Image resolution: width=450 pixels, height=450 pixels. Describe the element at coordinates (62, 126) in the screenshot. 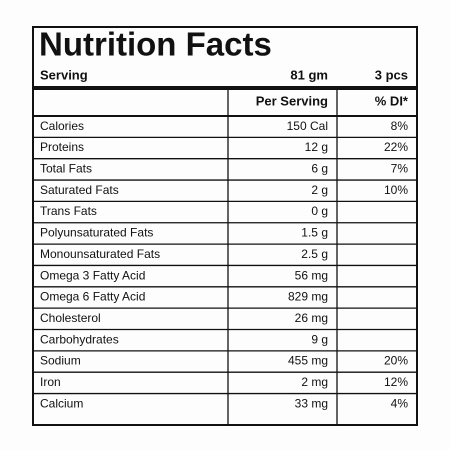

I see `nutrient-name: Calories` at that location.